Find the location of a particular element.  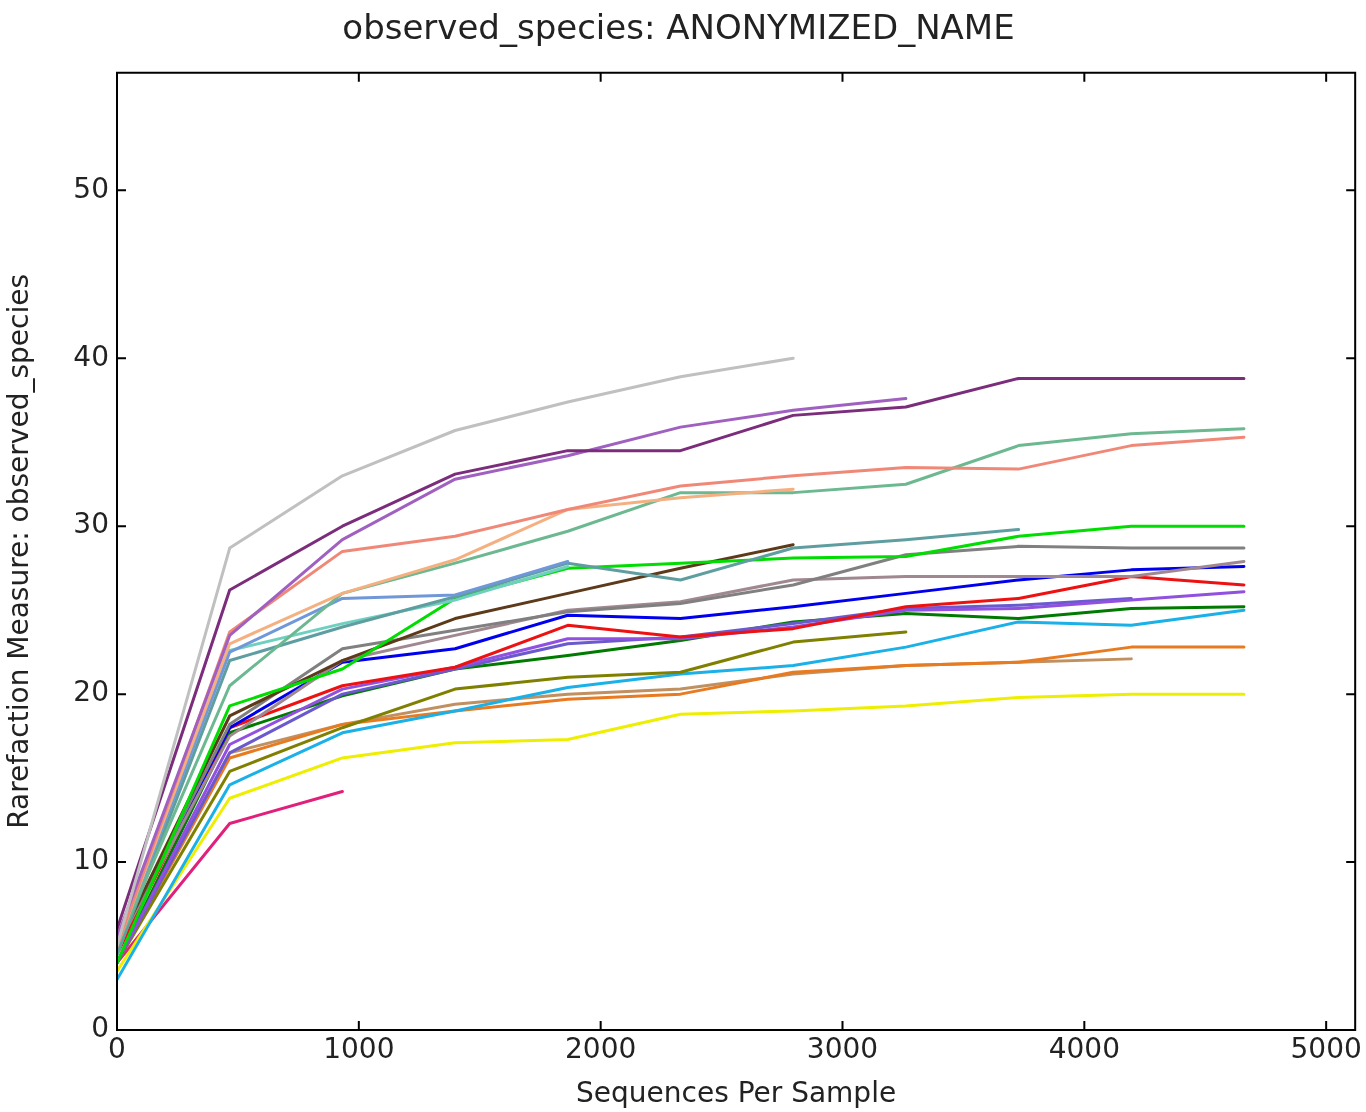

y-tick-label: 50 is located at coordinates (91, 188).